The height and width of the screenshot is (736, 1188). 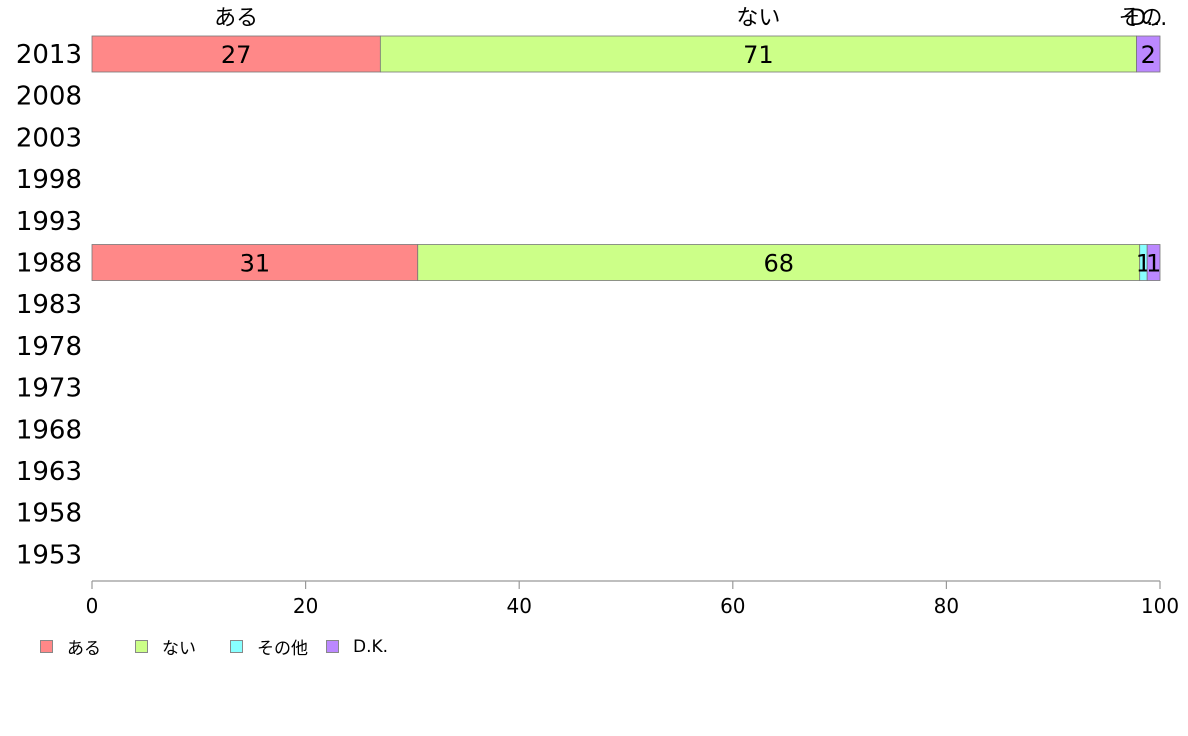 I want to click on bar-value-label-1988-series-3: 1, so click(x=1153, y=264).